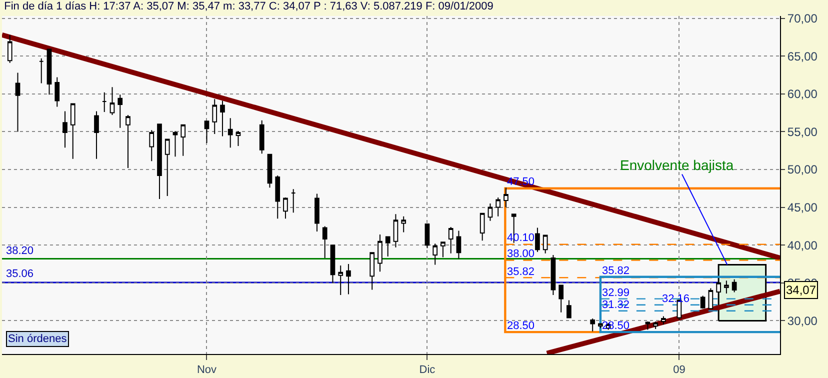 Image resolution: width=828 pixels, height=378 pixels. What do you see at coordinates (616, 293) in the screenshot?
I see `annotation: 32.99` at bounding box center [616, 293].